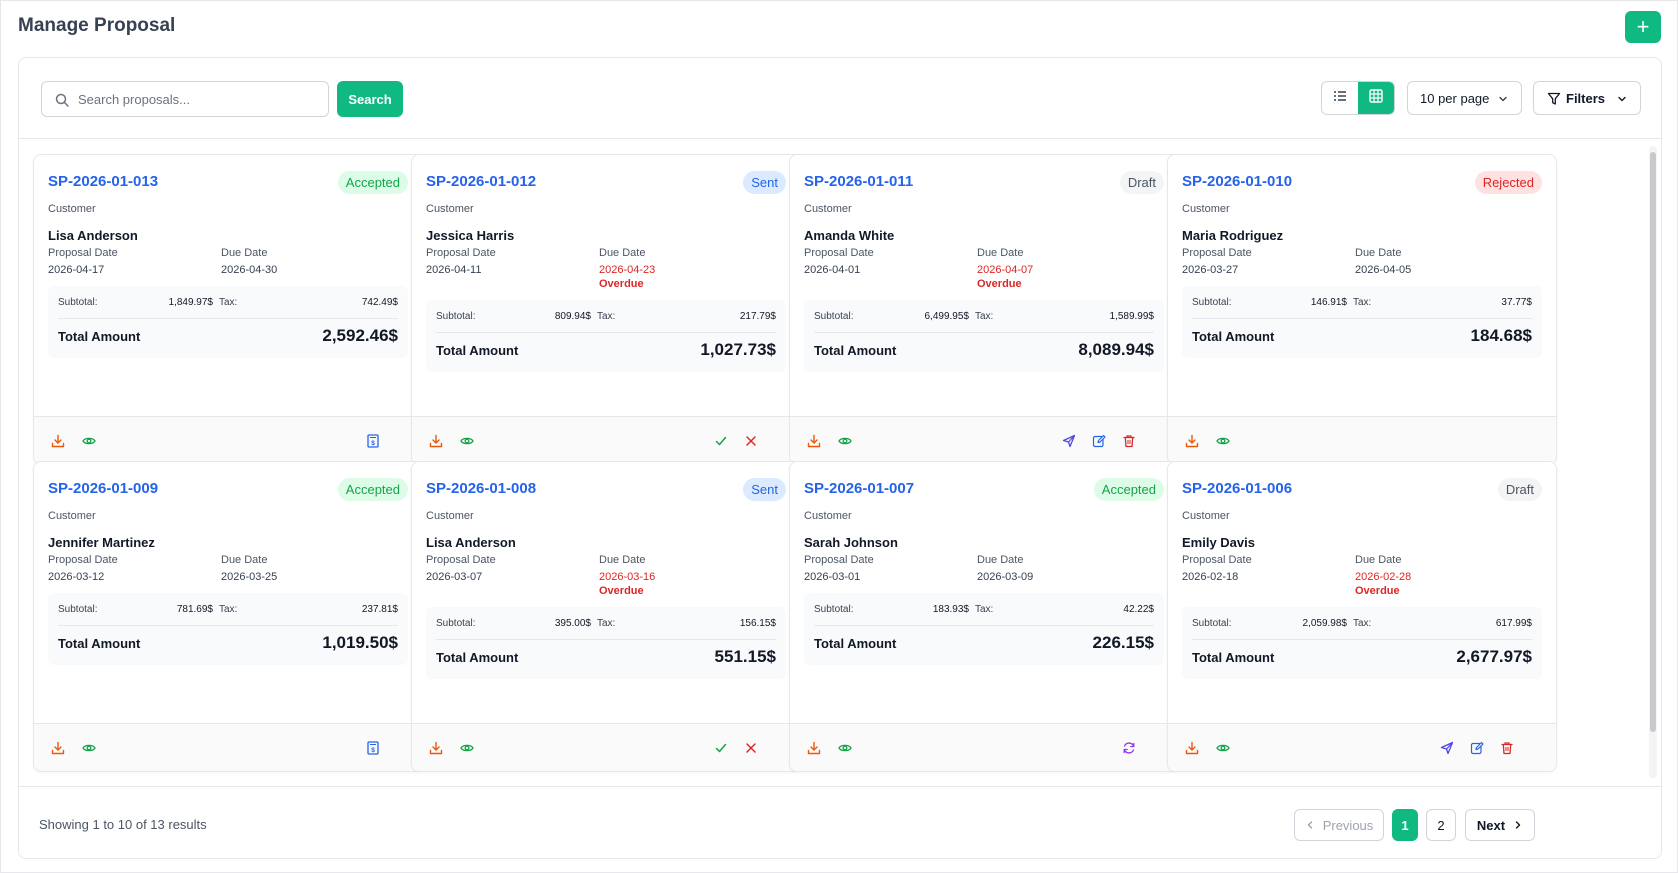  What do you see at coordinates (97, 25) in the screenshot?
I see `page-title: Manage Proposal` at bounding box center [97, 25].